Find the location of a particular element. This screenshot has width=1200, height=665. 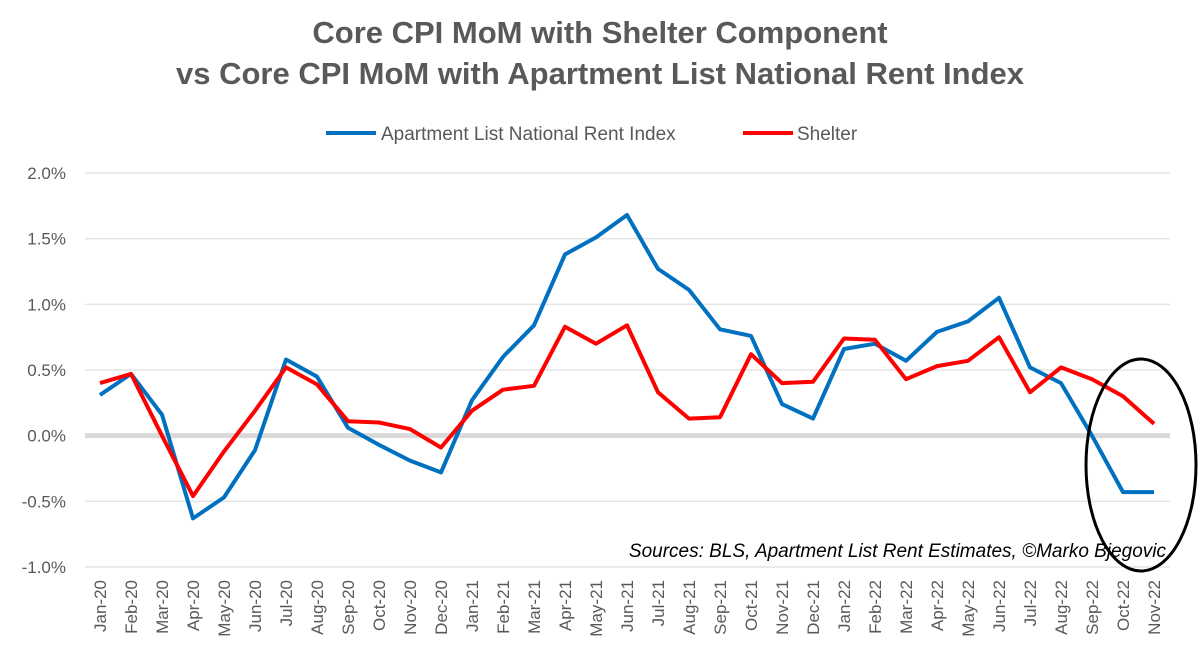

y-tick-label: 2.0% is located at coordinates (46, 173).